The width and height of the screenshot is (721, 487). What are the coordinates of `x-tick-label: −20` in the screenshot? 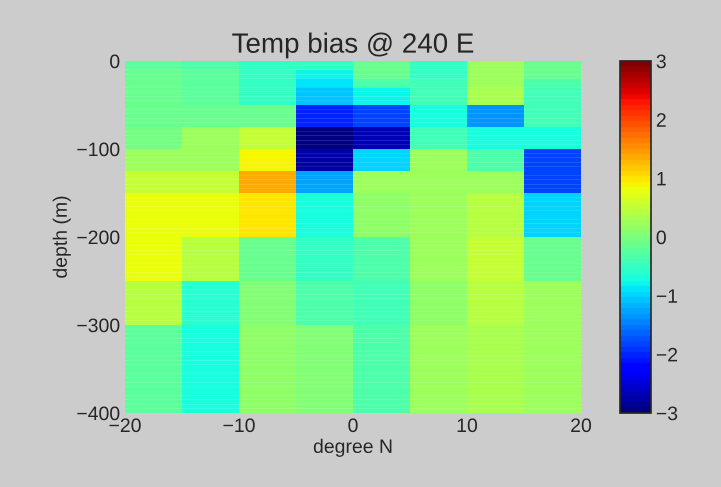 It's located at (125, 425).